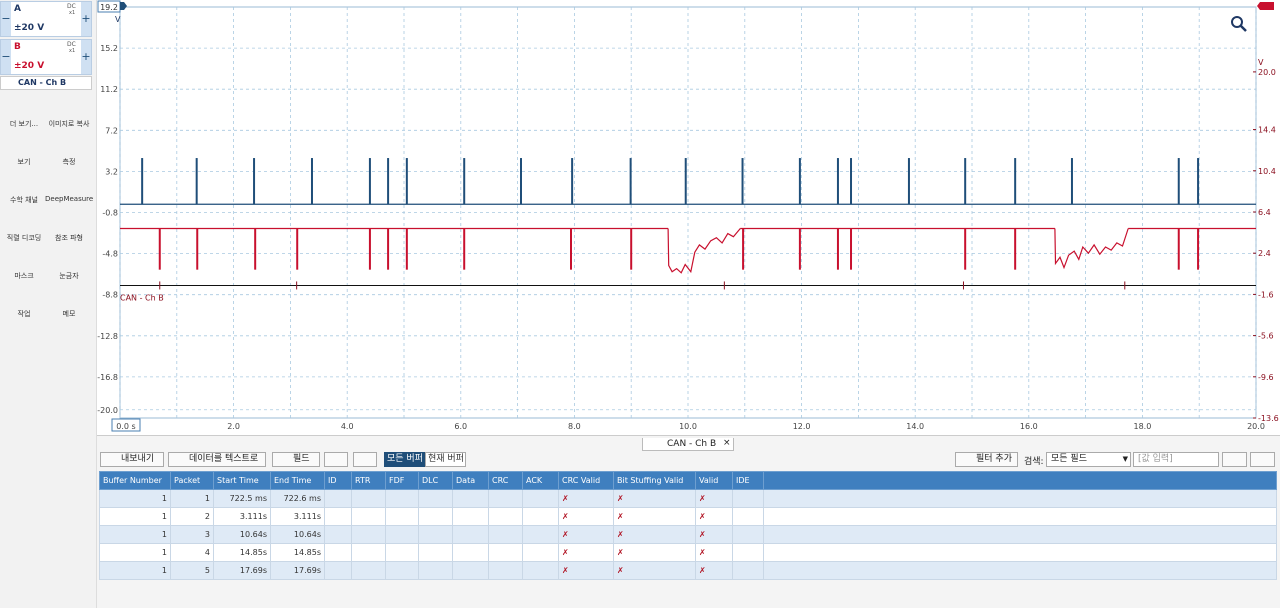  I want to click on button-label: 내보내기, so click(138, 459).